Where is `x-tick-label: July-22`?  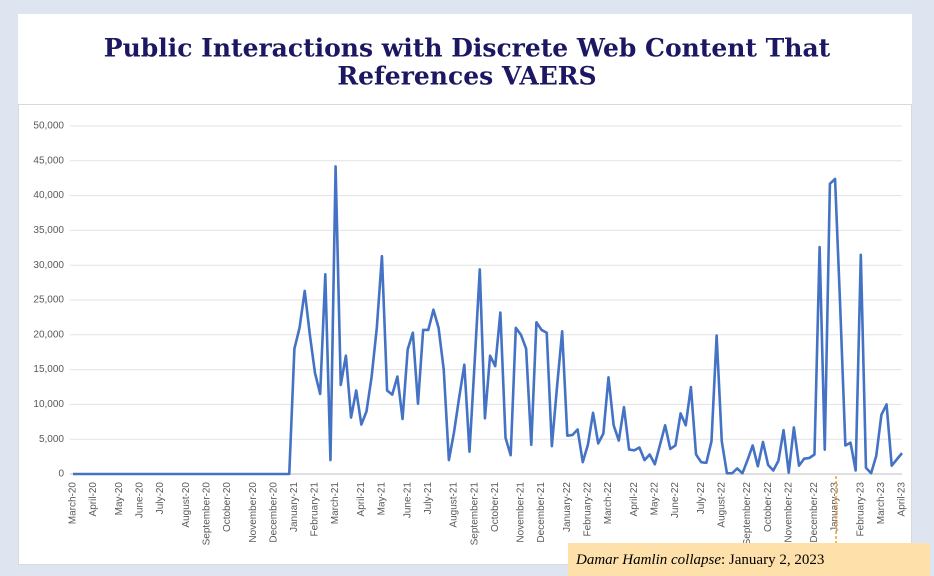
x-tick-label: July-22 is located at coordinates (701, 498).